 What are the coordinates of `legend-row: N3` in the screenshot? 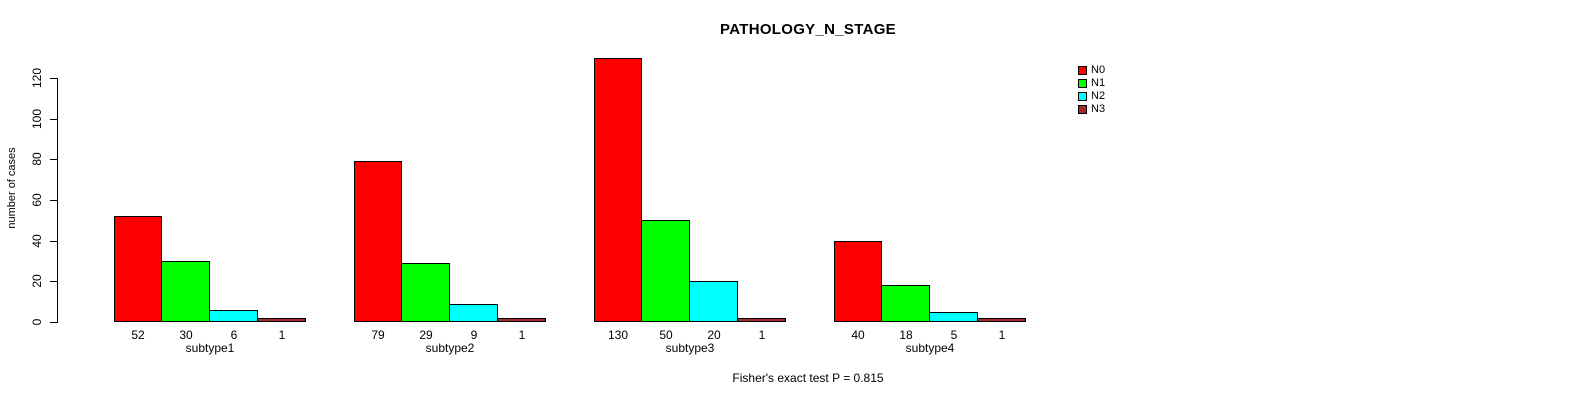 It's located at (1091, 109).